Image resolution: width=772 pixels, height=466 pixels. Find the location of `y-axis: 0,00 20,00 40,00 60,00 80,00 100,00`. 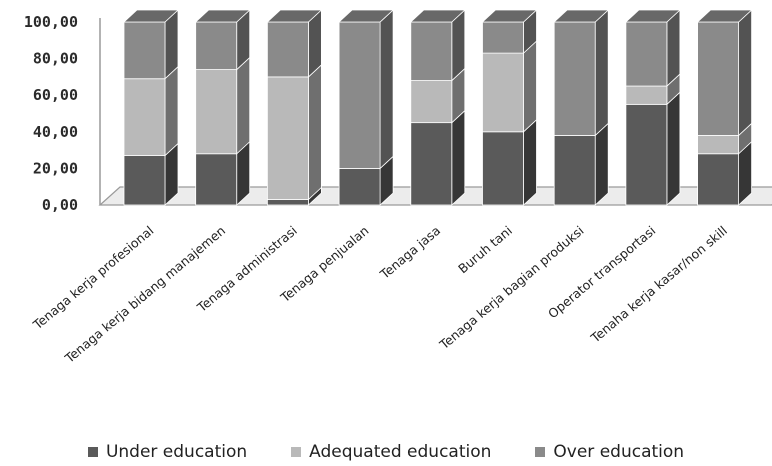

y-axis: 0,00 20,00 40,00 60,00 80,00 100,00 is located at coordinates (51, 113).